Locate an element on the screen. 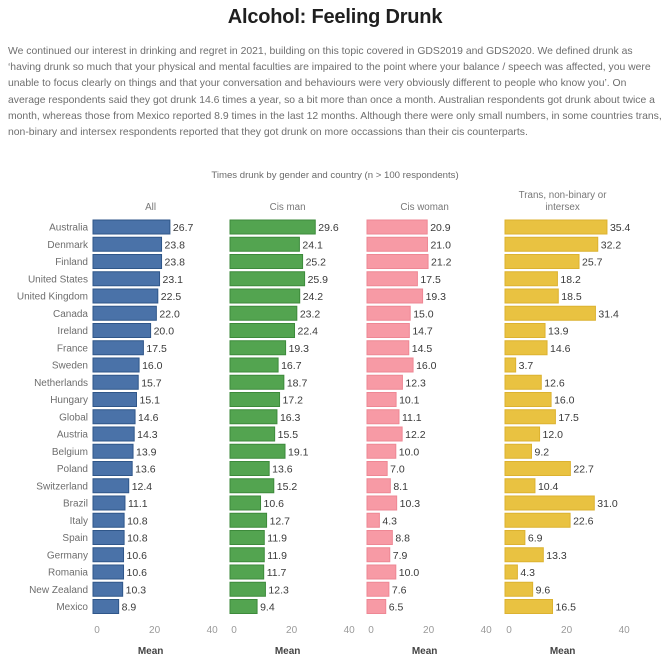  data-label: 3.7 is located at coordinates (526, 366).